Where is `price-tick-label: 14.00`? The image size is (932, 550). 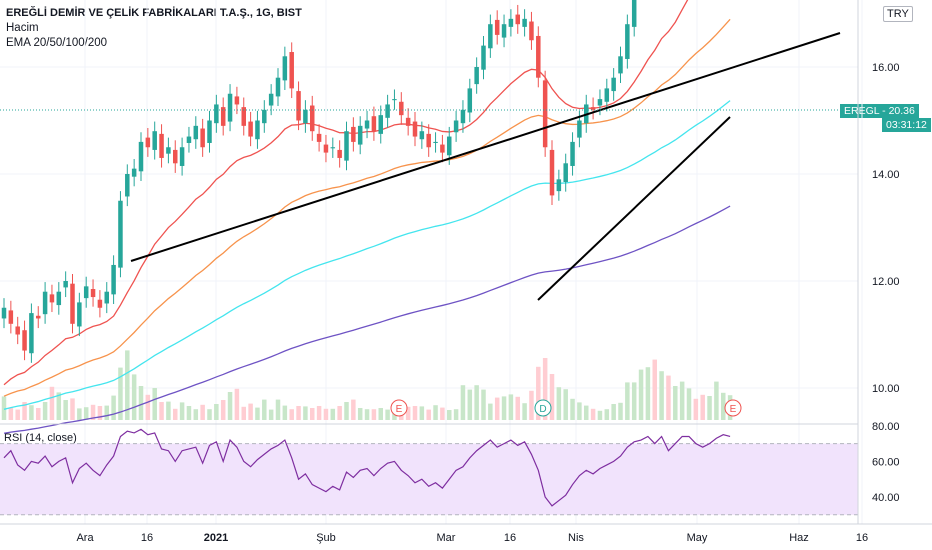
price-tick-label: 14.00 is located at coordinates (886, 175).